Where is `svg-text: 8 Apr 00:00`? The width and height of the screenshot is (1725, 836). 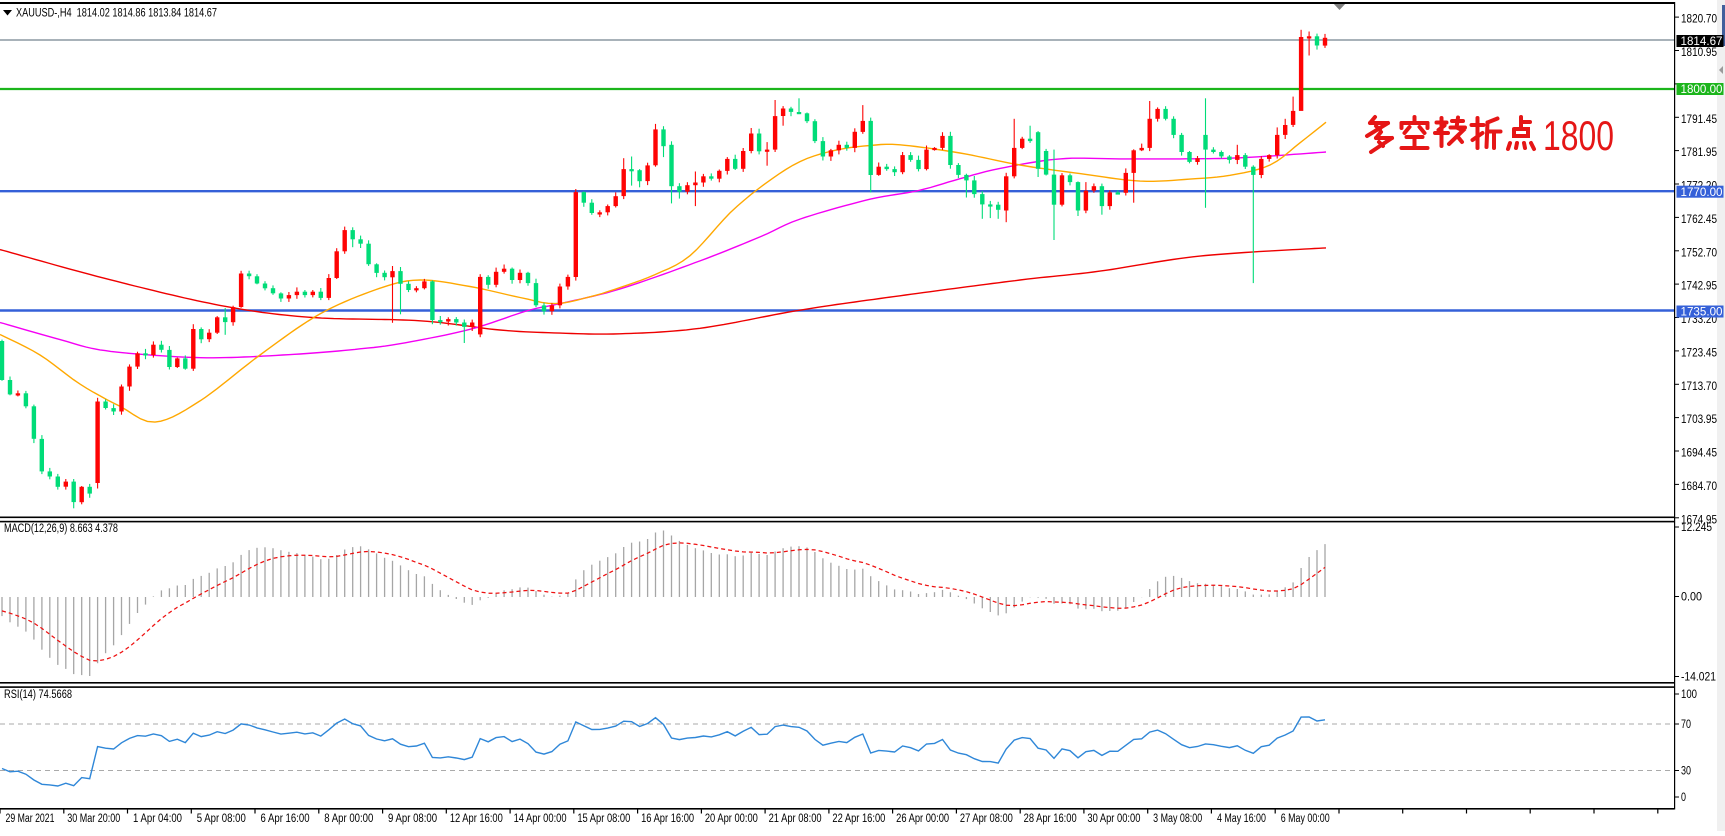 svg-text: 8 Apr 00:00 is located at coordinates (348, 819).